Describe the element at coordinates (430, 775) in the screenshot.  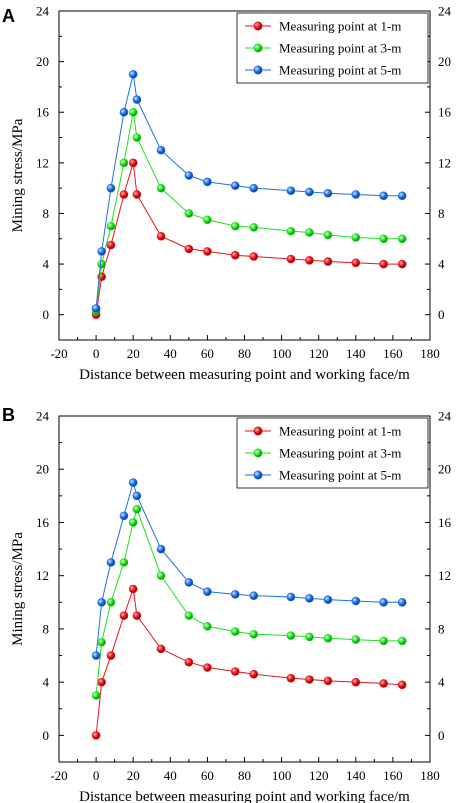
I see `x-tick-label: 180` at that location.